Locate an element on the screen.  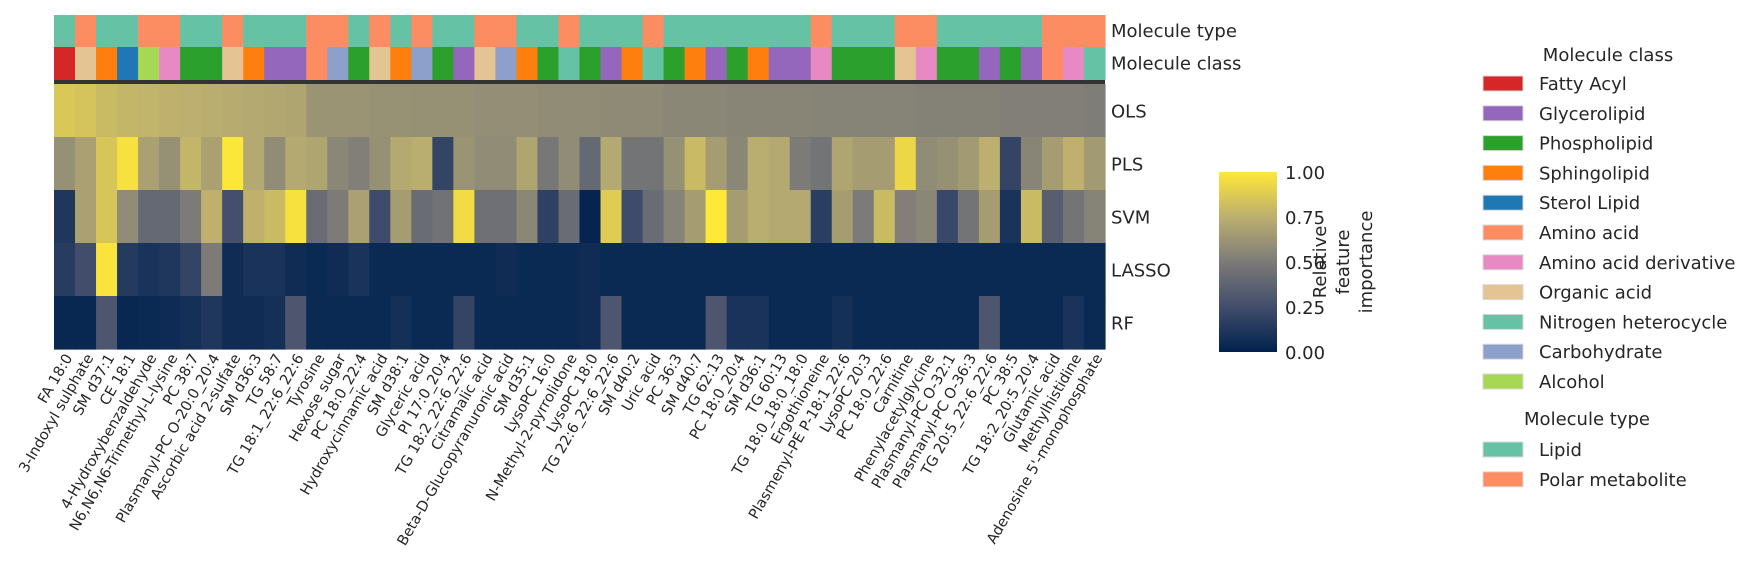
legend-item-label: Nitrogen heterocycle is located at coordinates (1633, 322).